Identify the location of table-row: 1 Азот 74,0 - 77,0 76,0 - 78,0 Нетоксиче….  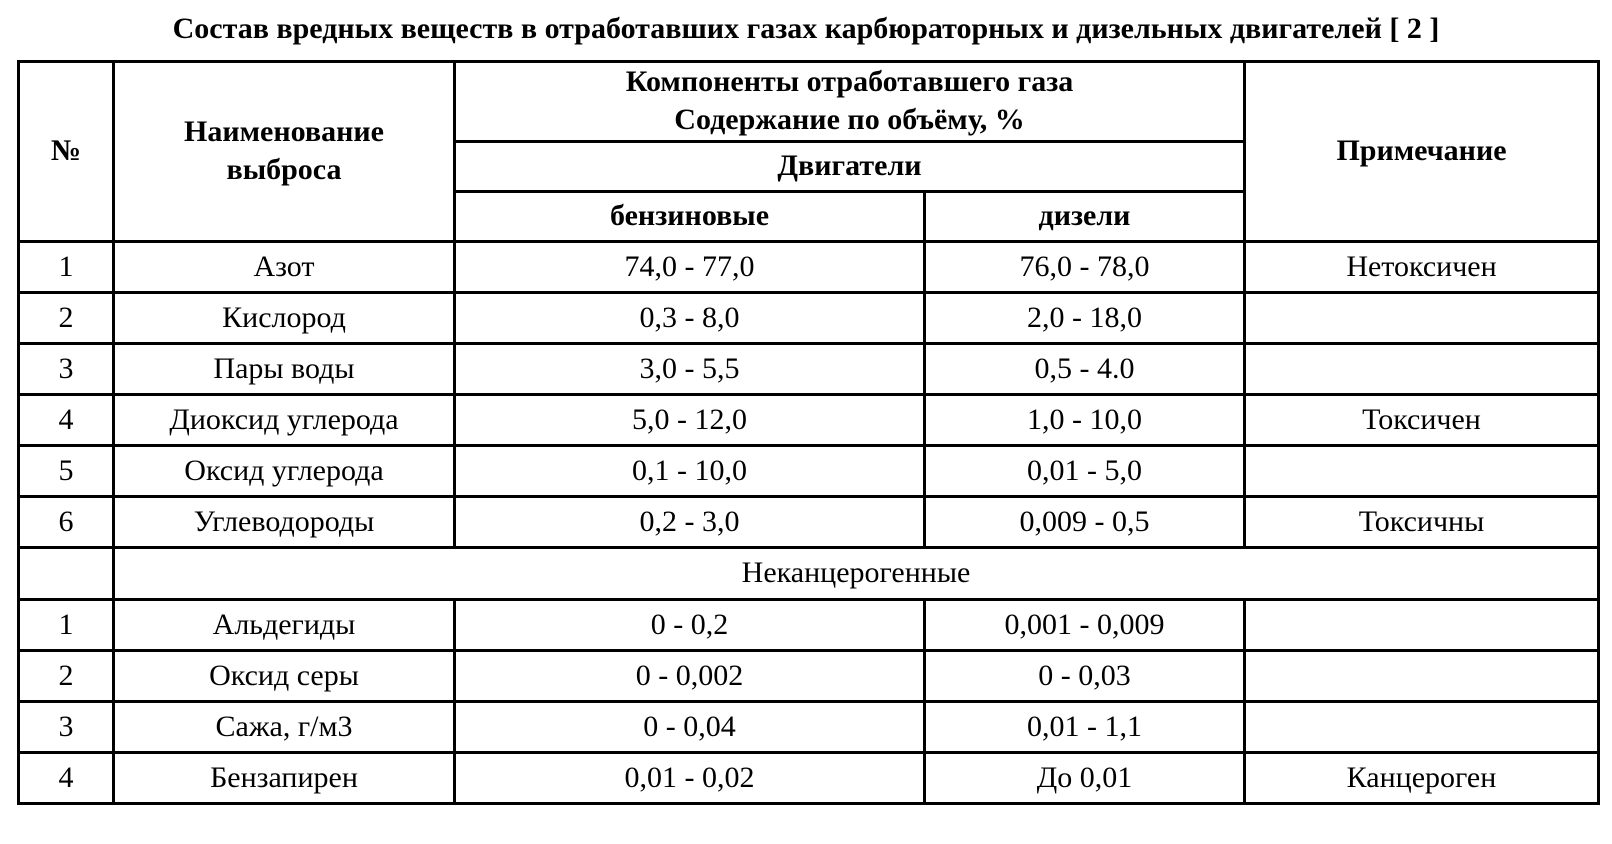
(808, 266).